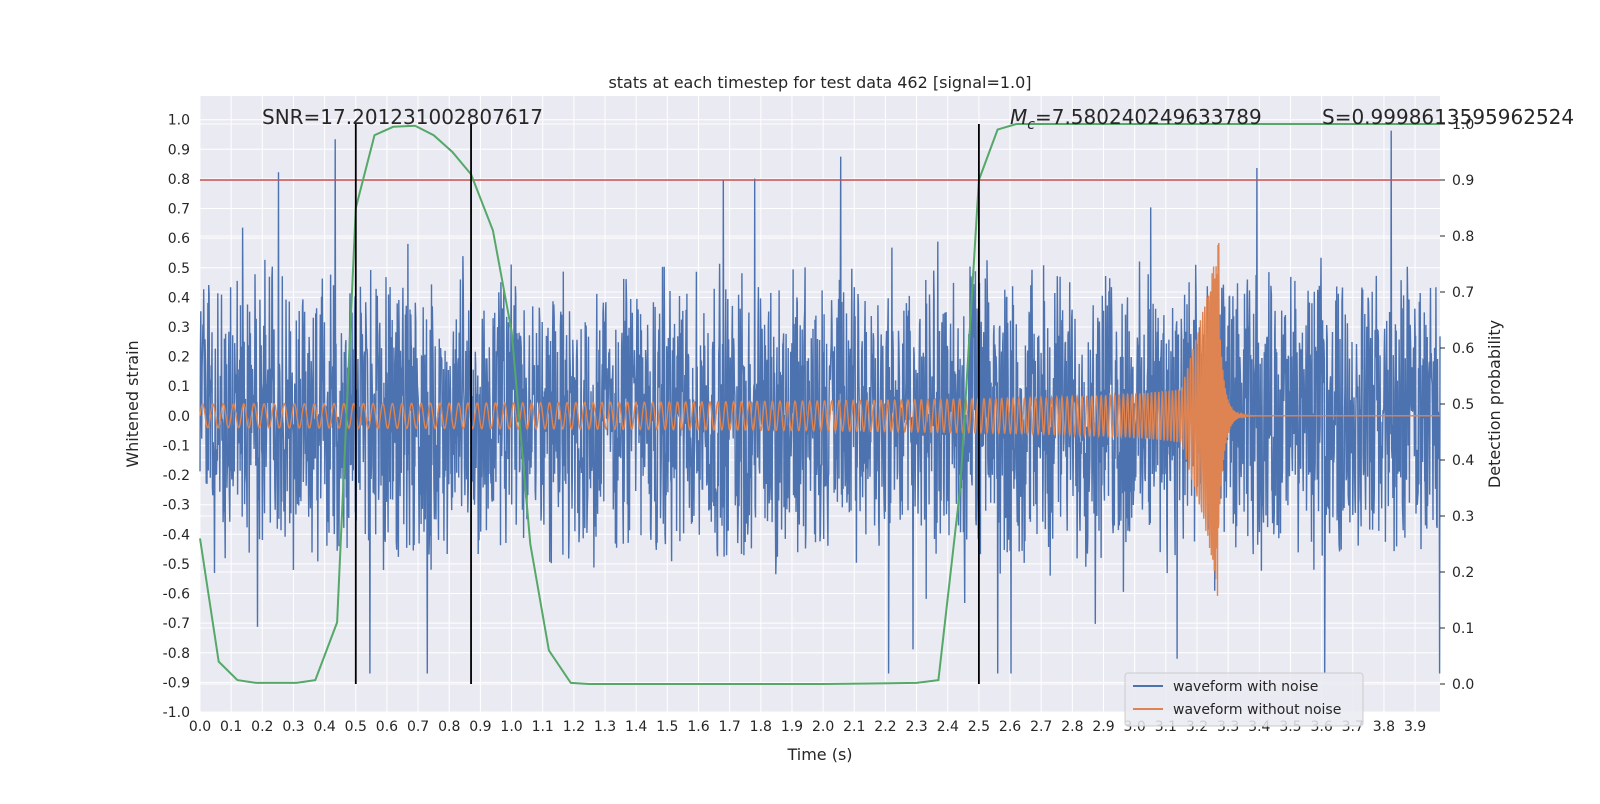  I want to click on y-tick-label: 0.1, so click(179, 387).